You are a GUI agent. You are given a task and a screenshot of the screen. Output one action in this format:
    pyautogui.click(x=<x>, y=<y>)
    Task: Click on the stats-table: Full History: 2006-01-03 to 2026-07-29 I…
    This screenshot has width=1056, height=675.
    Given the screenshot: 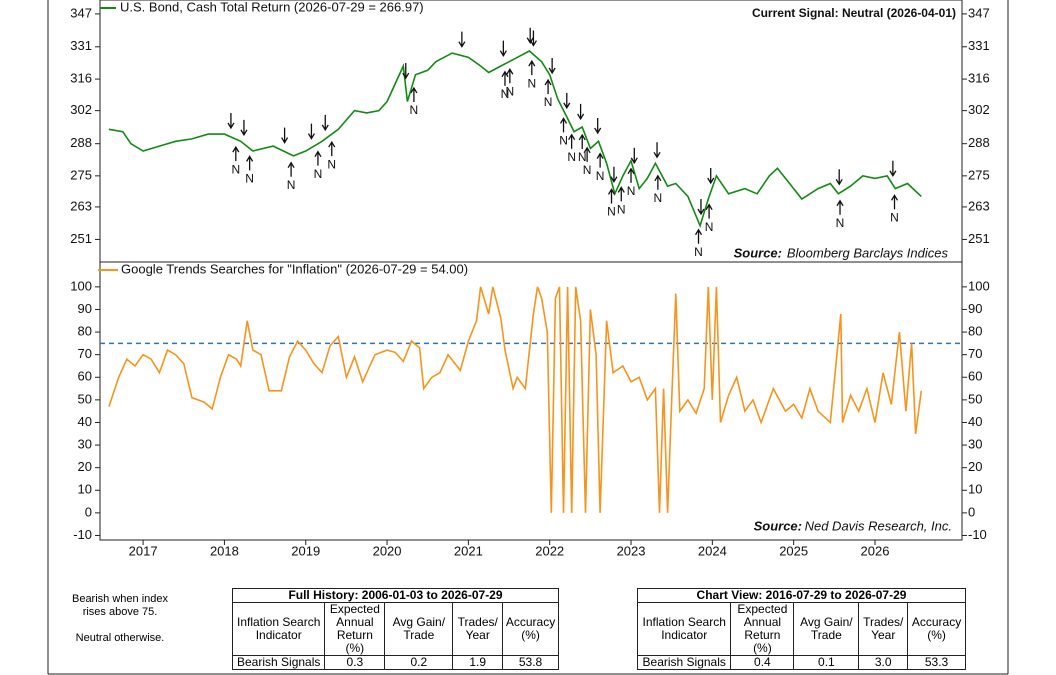 What is the action you would take?
    pyautogui.click(x=395, y=629)
    